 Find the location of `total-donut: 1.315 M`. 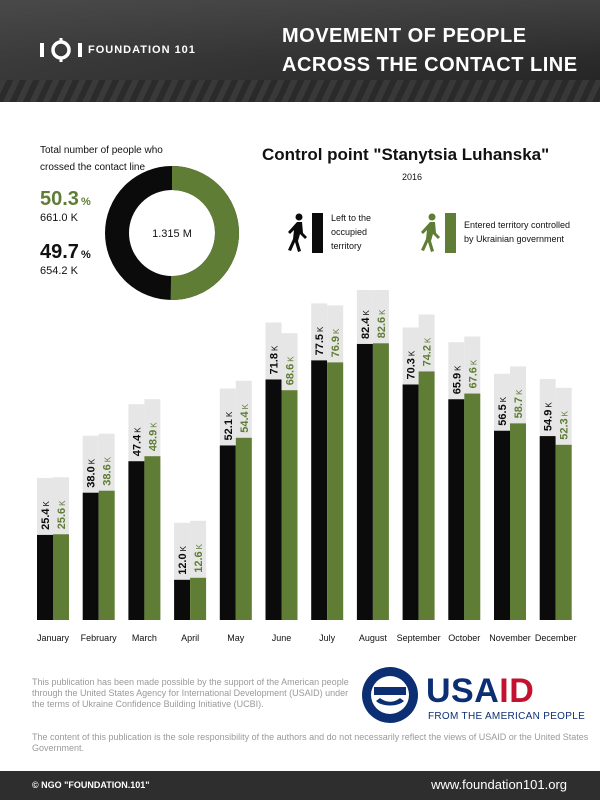

total-donut: 1.315 M is located at coordinates (172, 233).